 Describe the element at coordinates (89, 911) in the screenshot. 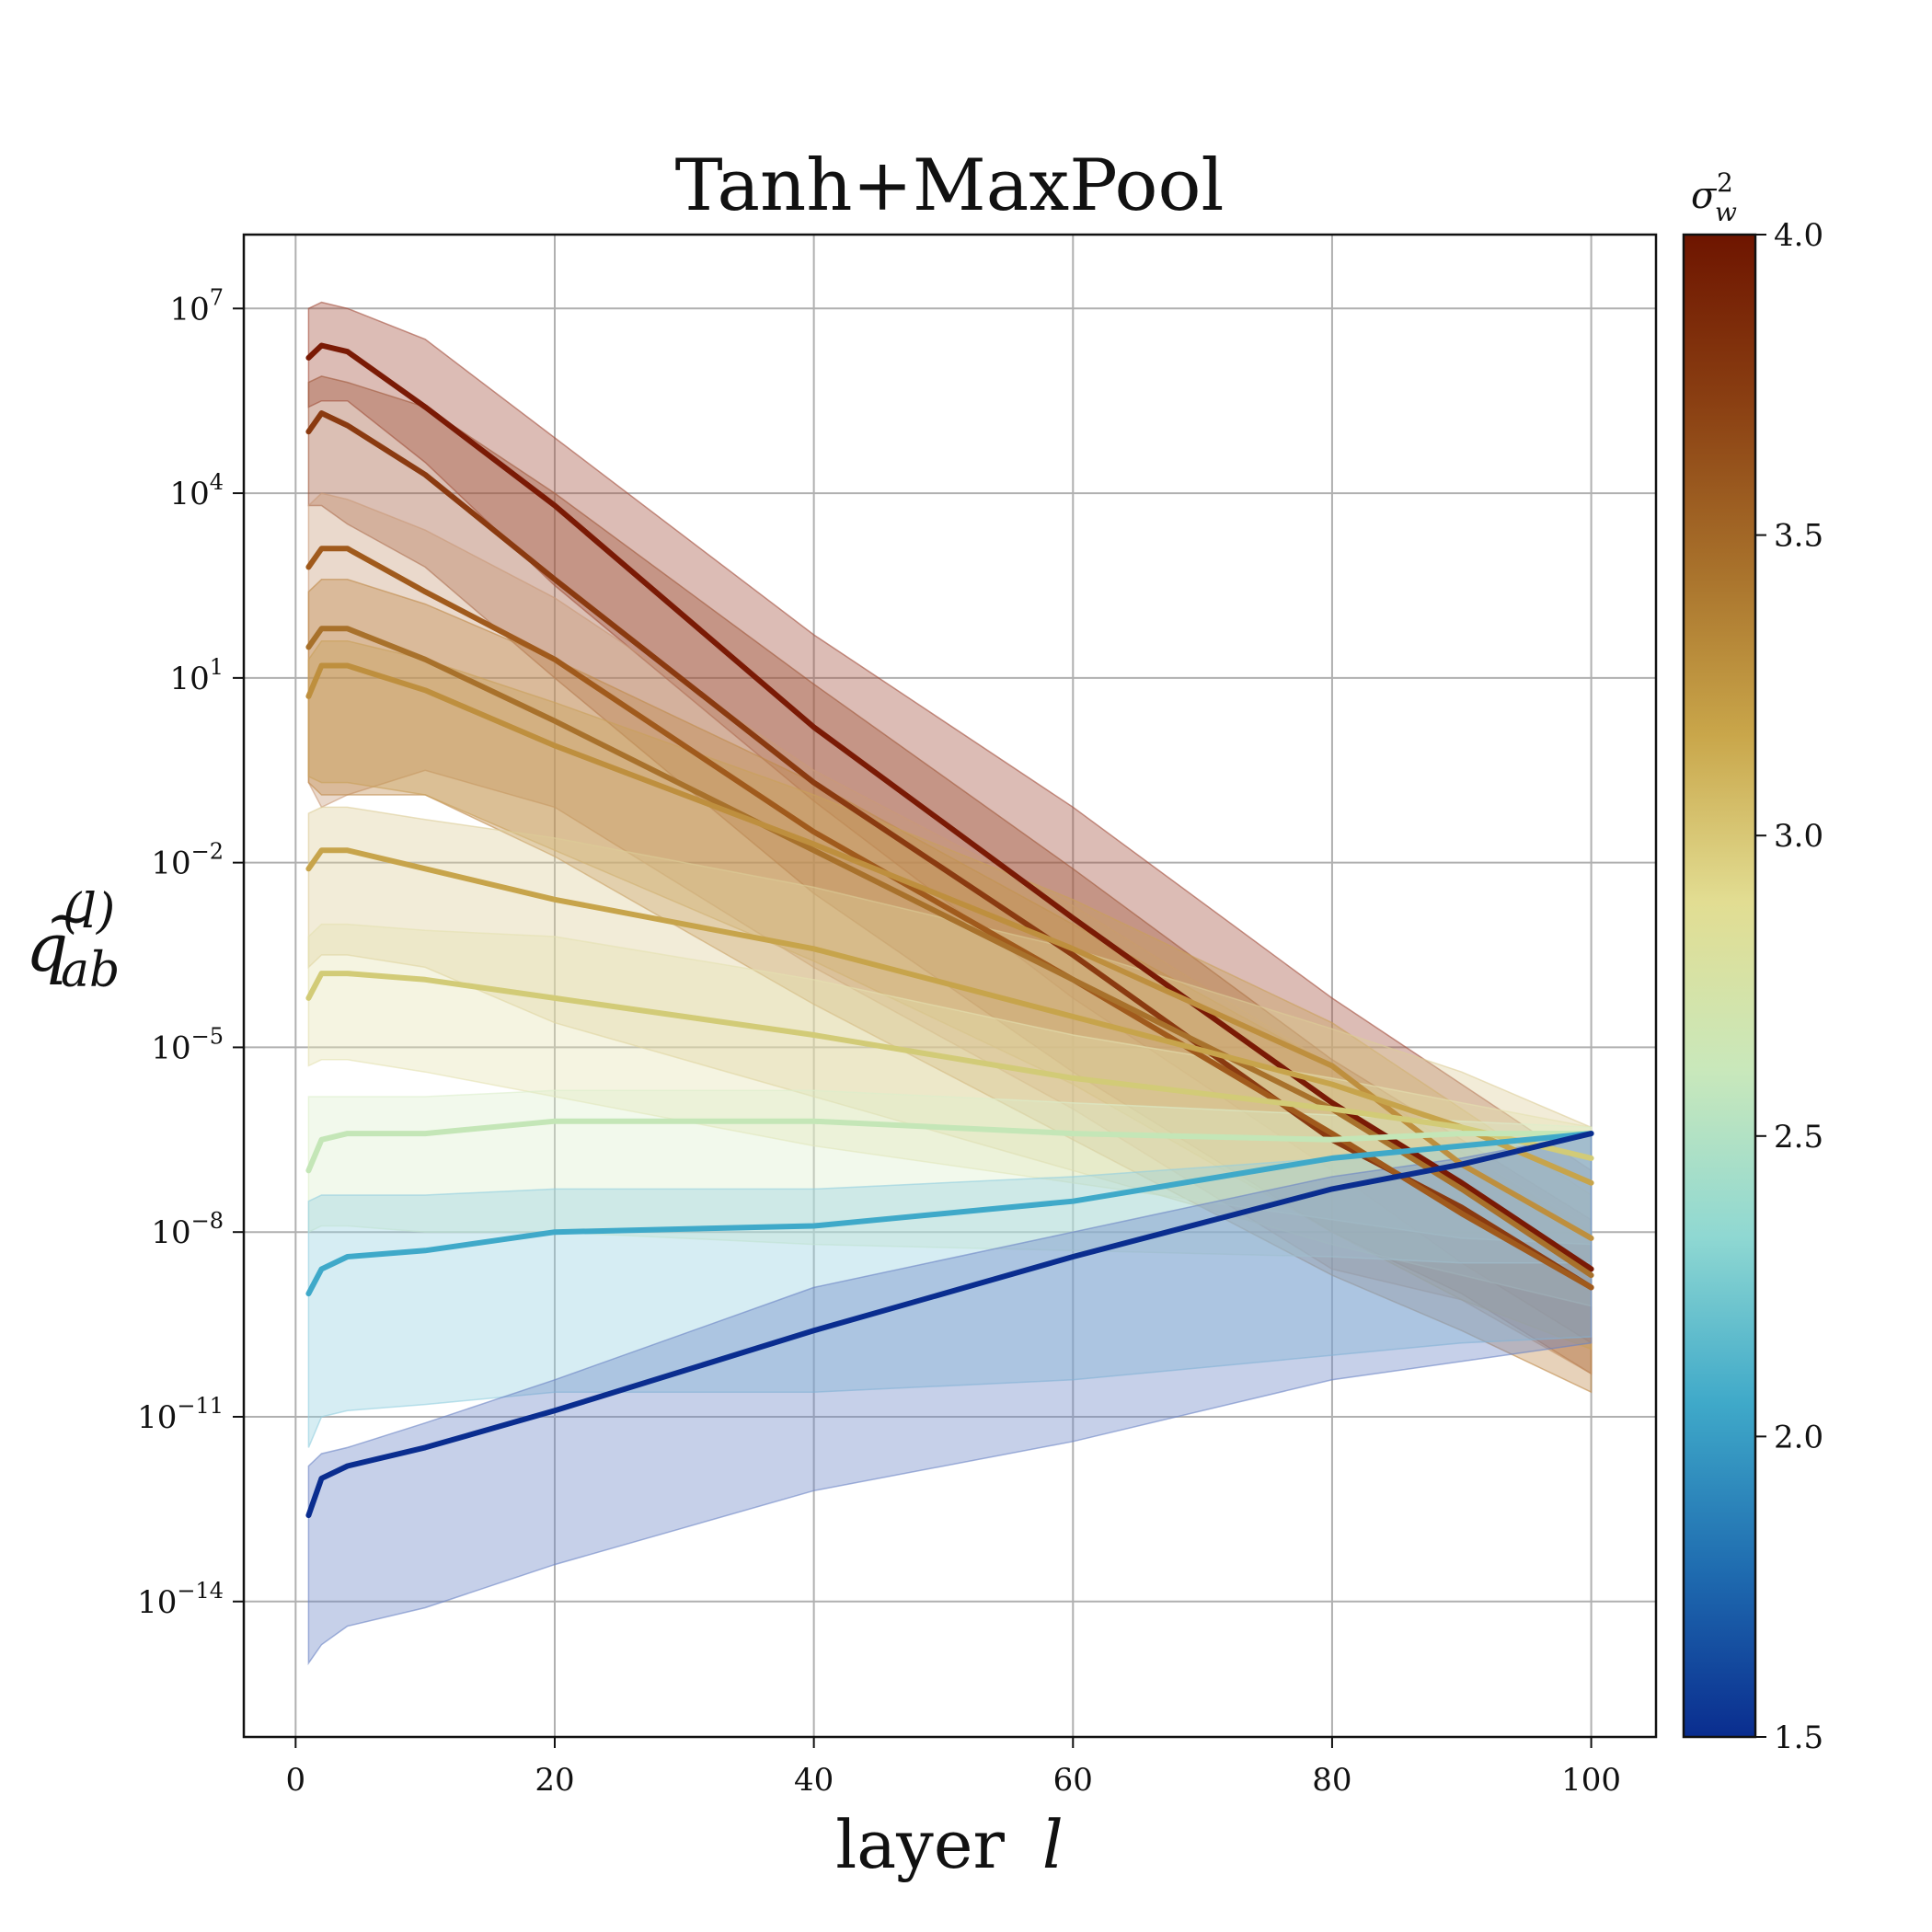

I see `y-axis-label-sup: (l)` at that location.